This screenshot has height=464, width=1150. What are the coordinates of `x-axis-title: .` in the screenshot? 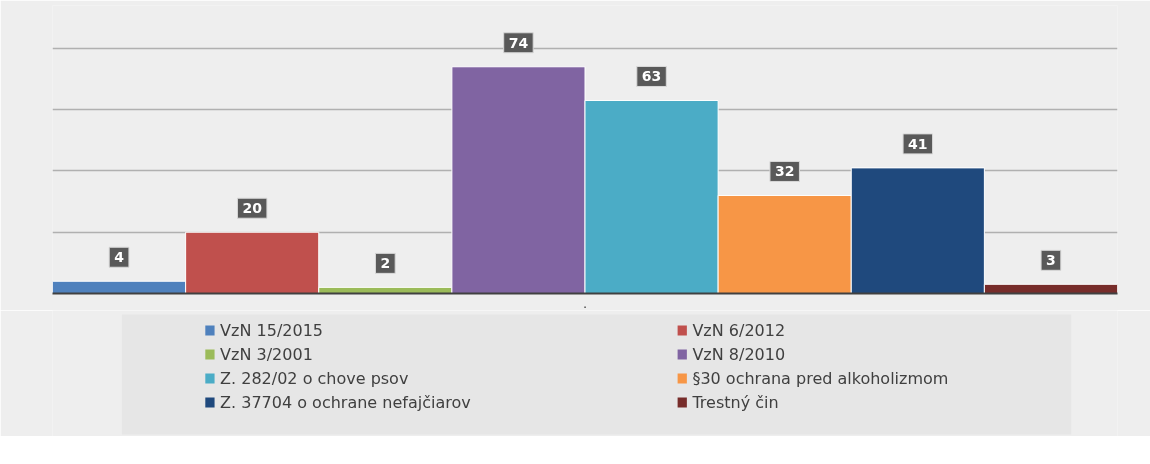 It's located at (585, 303).